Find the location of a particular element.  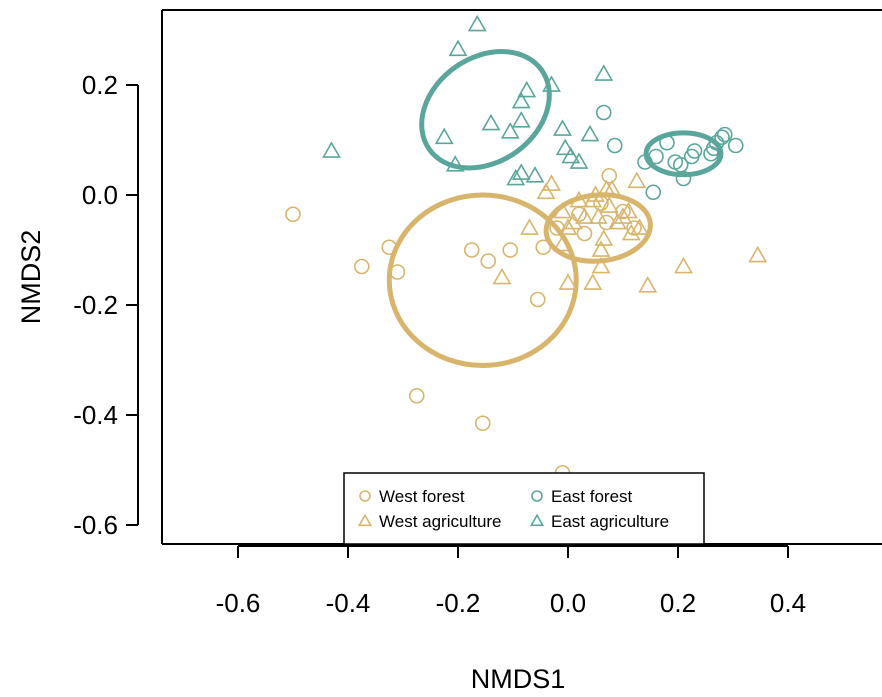

y-tick-label: -0.6 is located at coordinates (95, 525).